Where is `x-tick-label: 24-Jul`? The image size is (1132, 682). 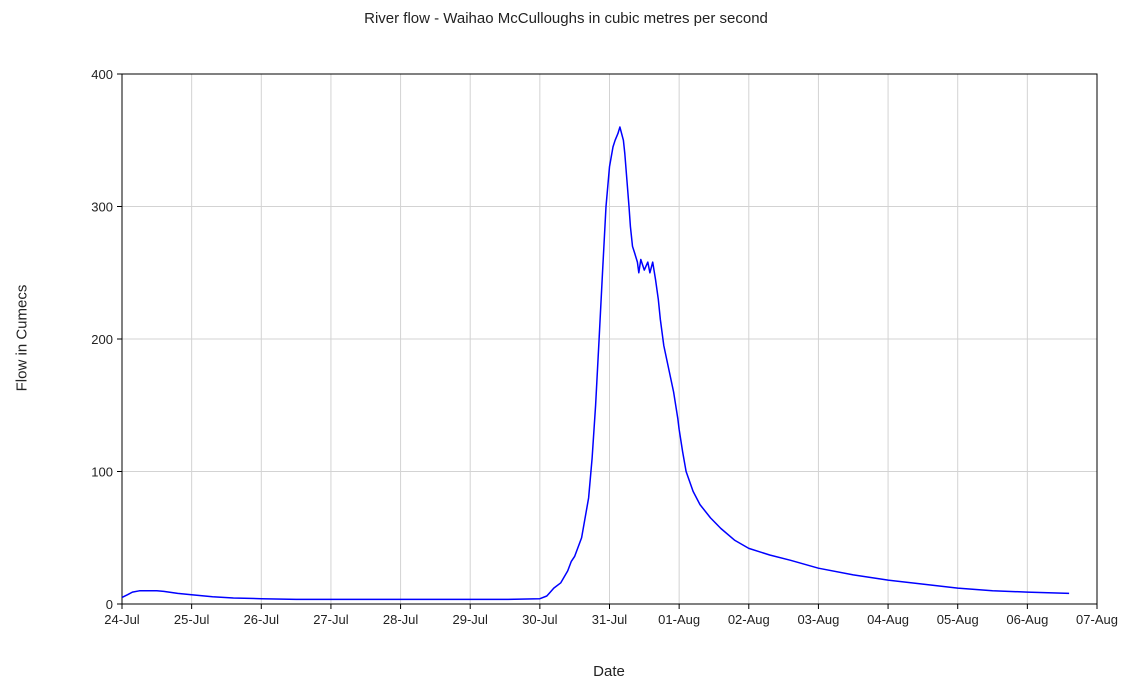 x-tick-label: 24-Jul is located at coordinates (122, 619).